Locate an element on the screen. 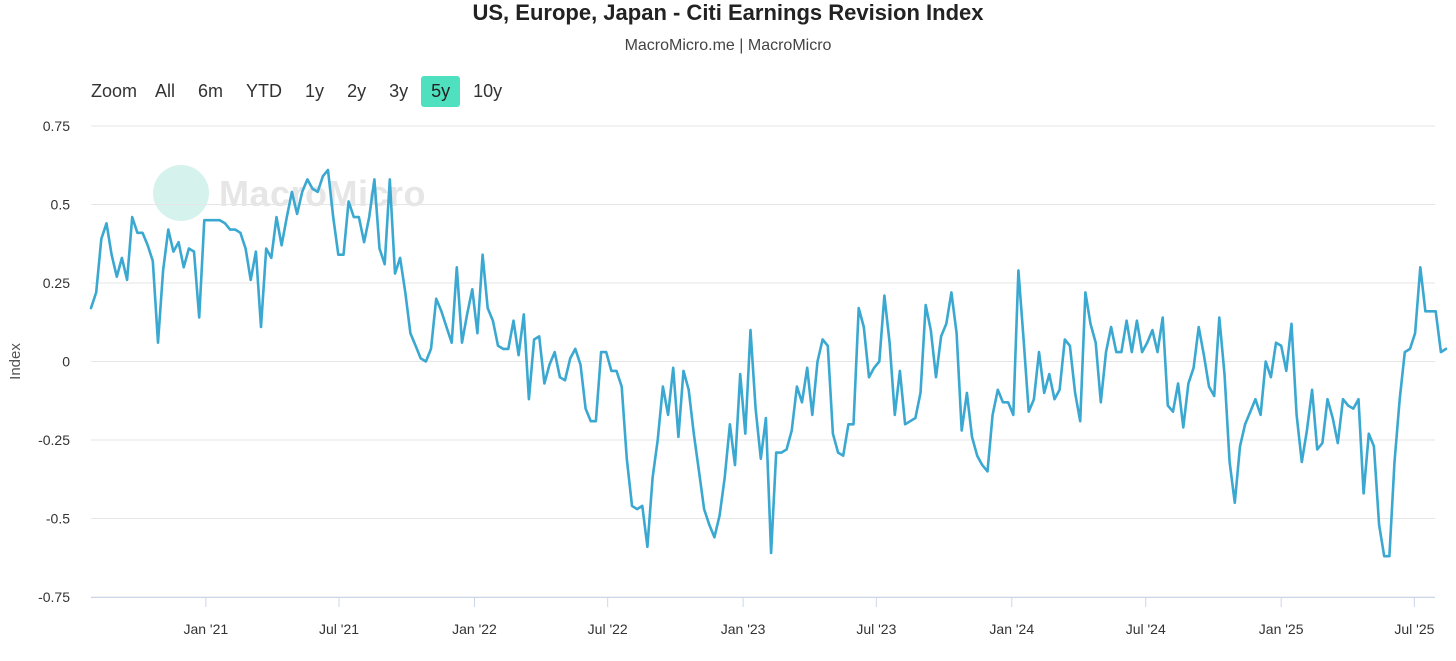  y-tick-label: -0.5 is located at coordinates (58, 519).